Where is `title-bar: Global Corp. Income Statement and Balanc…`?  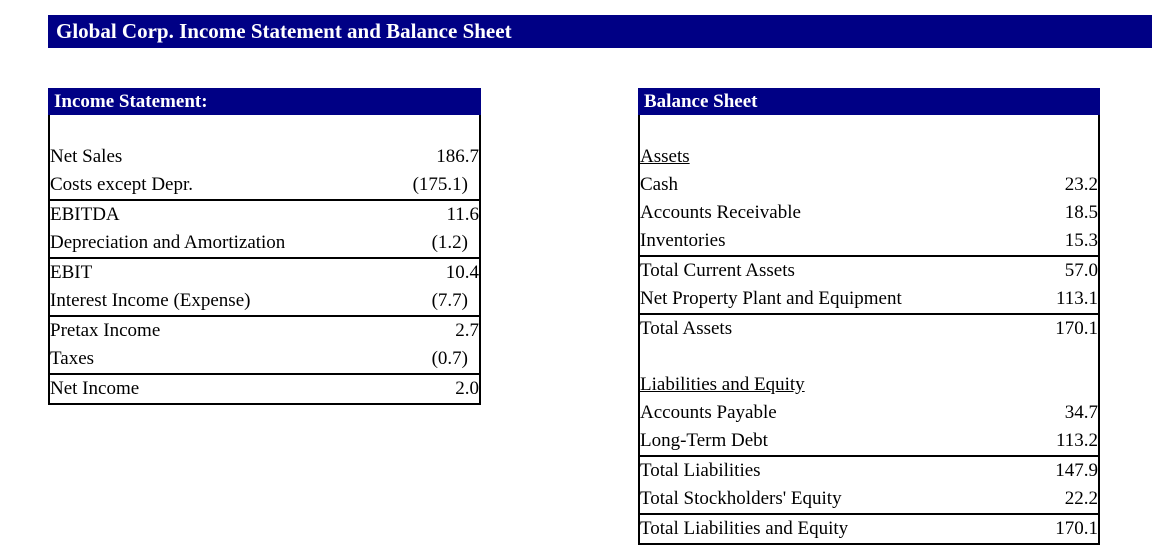 title-bar: Global Corp. Income Statement and Balanc… is located at coordinates (600, 31).